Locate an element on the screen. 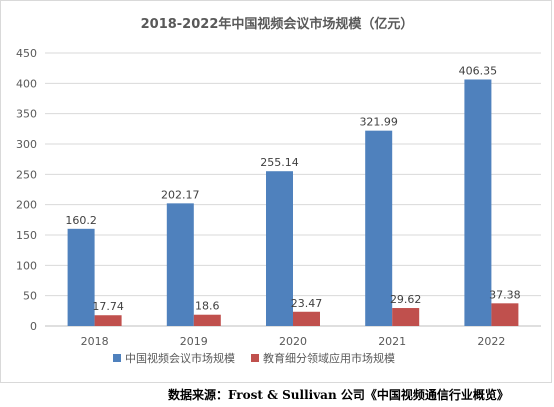 The image size is (554, 407). y-tick-label: 450 is located at coordinates (26, 53).